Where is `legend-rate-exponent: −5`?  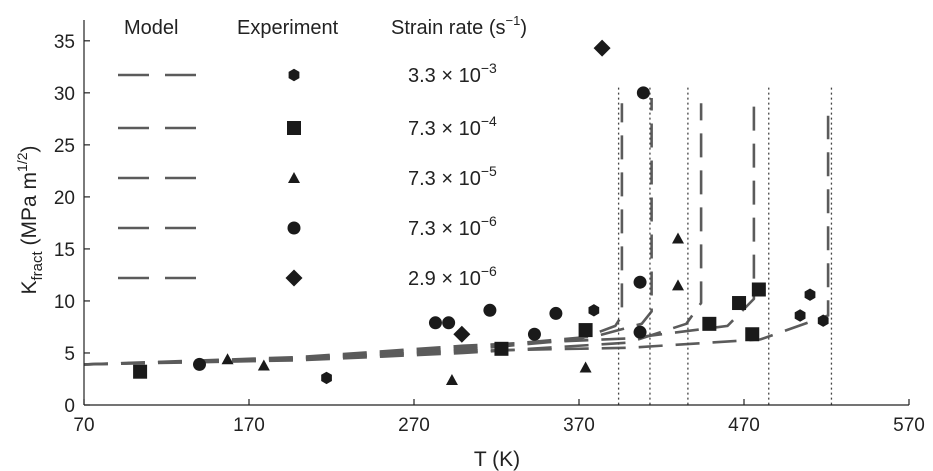 legend-rate-exponent: −5 is located at coordinates (489, 171).